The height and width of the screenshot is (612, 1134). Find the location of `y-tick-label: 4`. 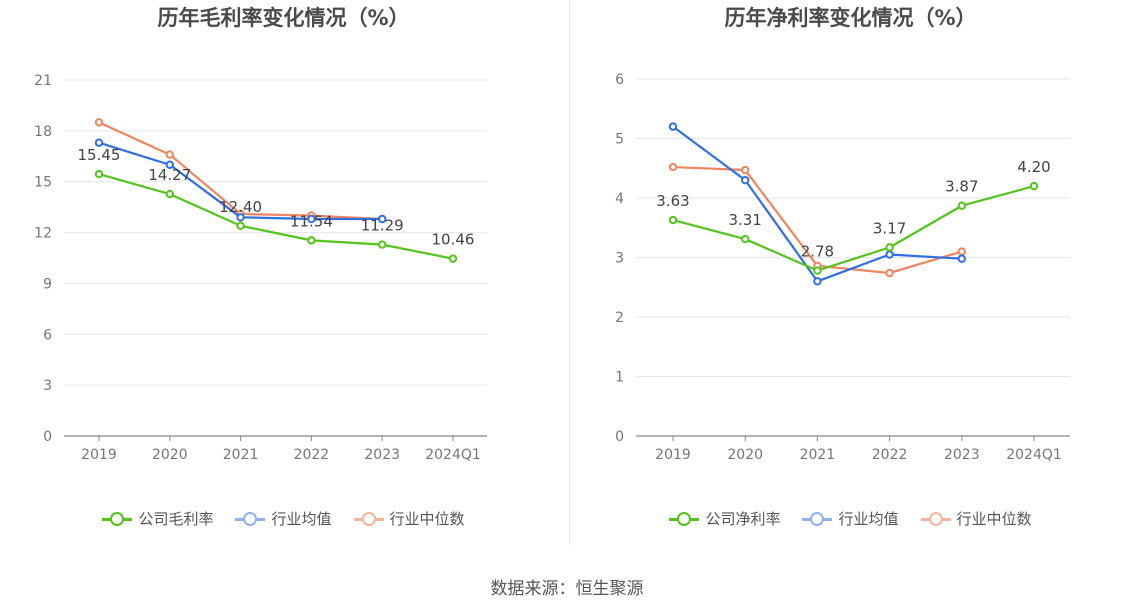

y-tick-label: 4 is located at coordinates (619, 199).